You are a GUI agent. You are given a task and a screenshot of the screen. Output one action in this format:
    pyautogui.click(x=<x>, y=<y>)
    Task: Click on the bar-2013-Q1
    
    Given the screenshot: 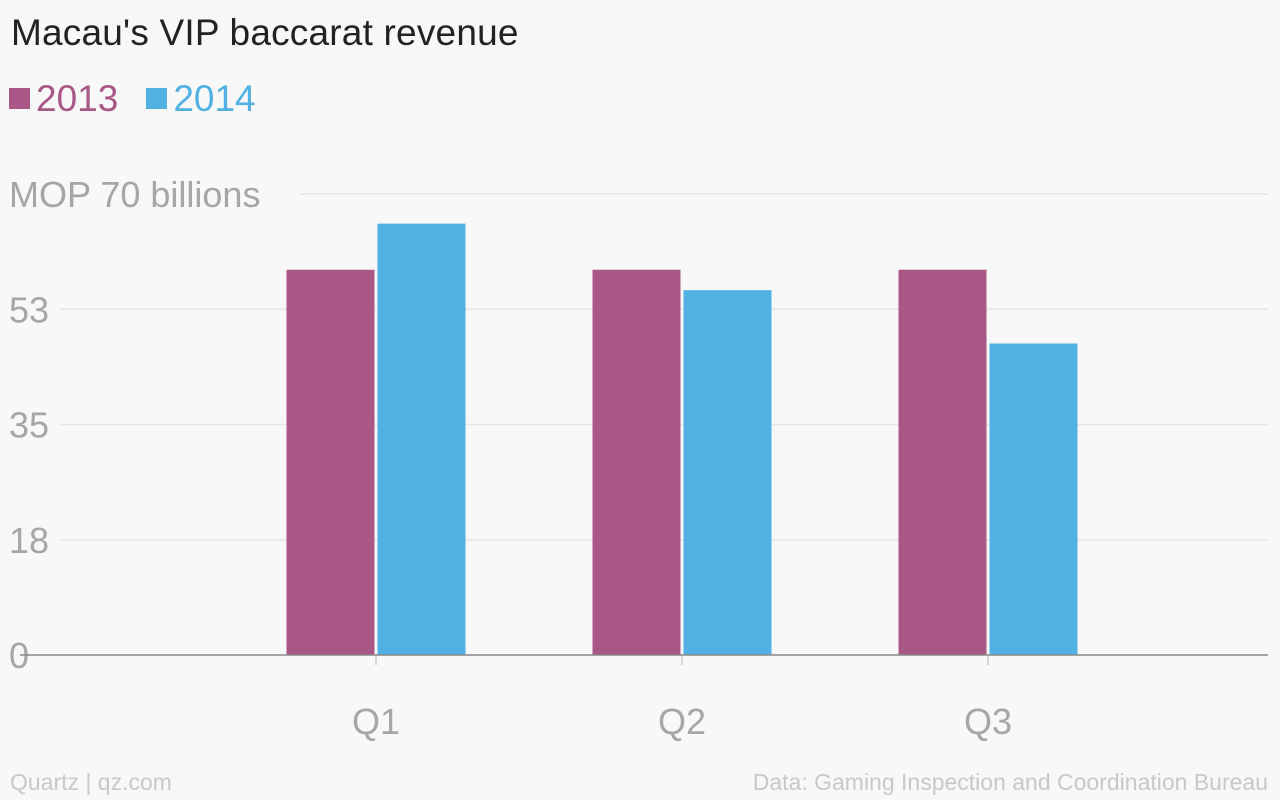 What is the action you would take?
    pyautogui.click(x=330, y=462)
    